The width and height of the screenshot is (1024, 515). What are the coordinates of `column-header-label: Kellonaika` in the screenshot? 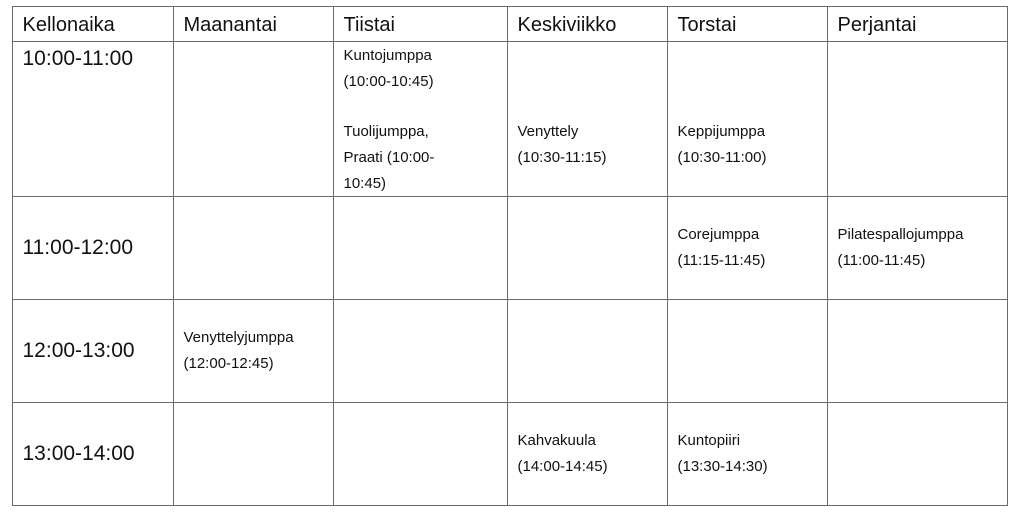 It's located at (68, 24).